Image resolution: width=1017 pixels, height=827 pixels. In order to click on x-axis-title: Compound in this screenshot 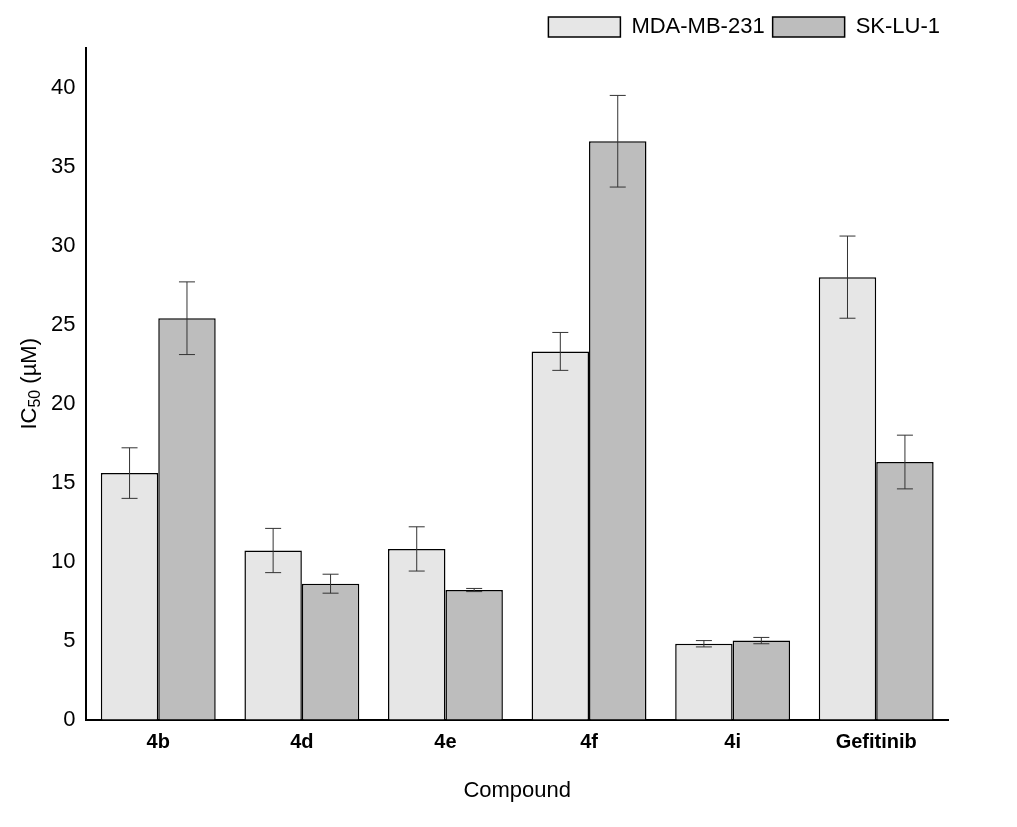, I will do `click(517, 789)`.